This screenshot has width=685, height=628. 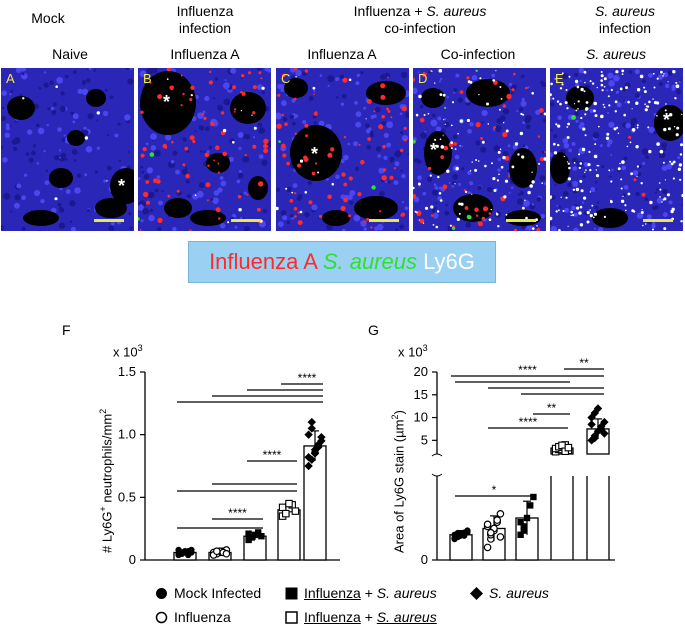 I want to click on micrograph-panel-c: C *, so click(x=342, y=149).